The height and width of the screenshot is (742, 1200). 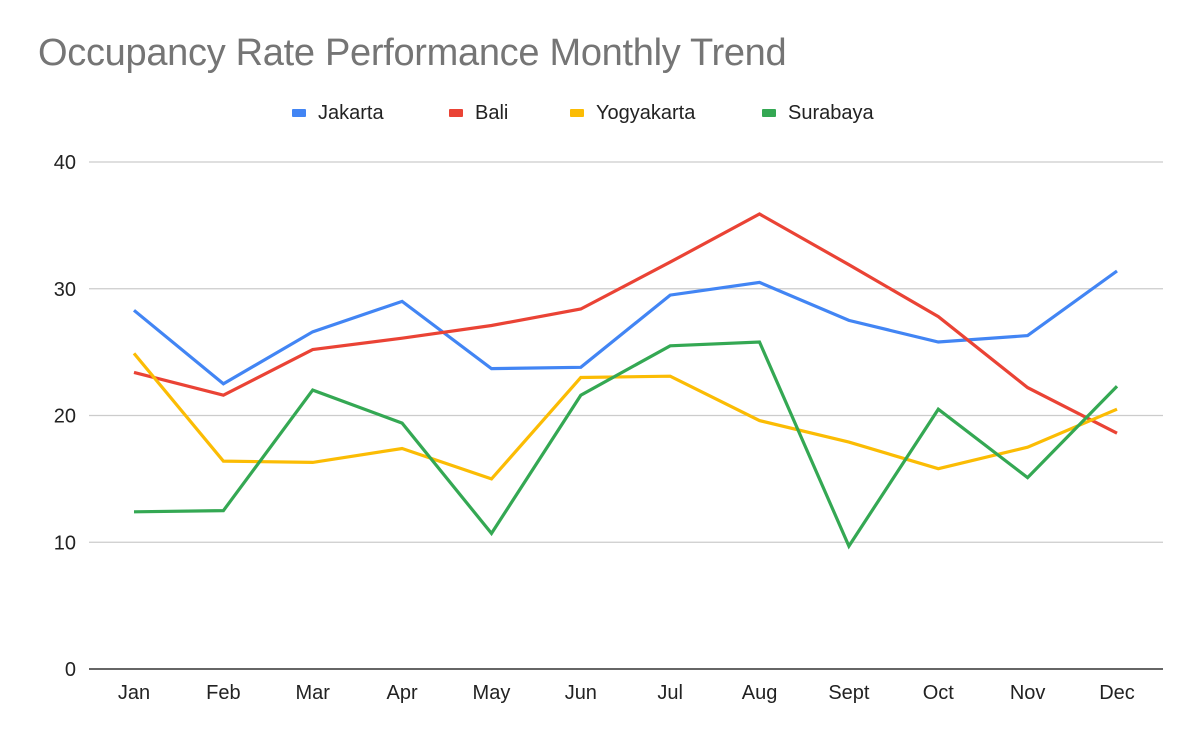 I want to click on y-tick-label: 20, so click(x=65, y=417).